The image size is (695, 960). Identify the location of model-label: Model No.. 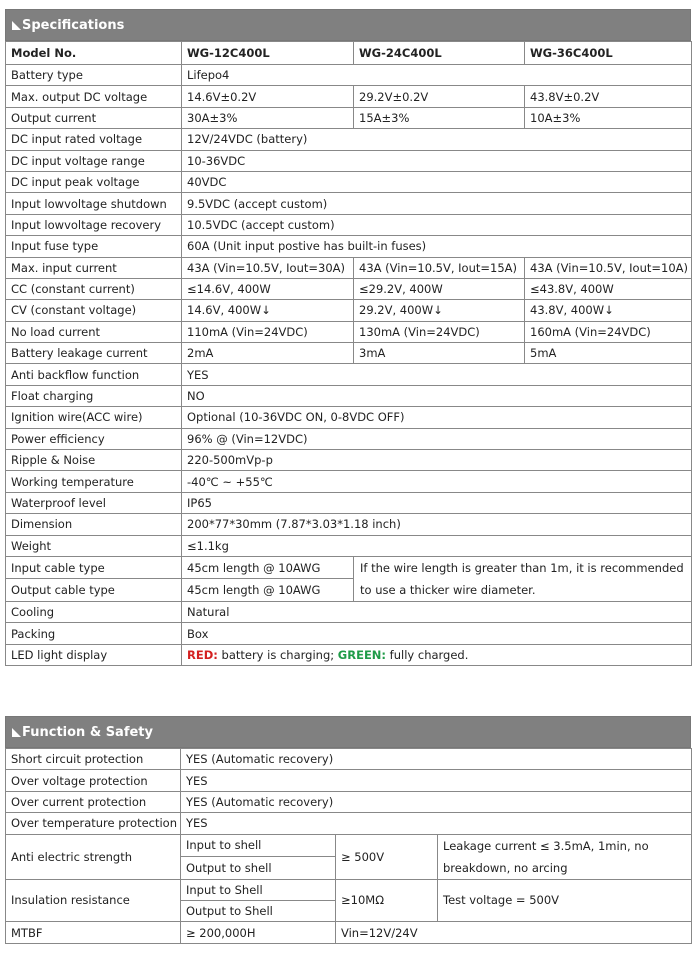
(93, 53).